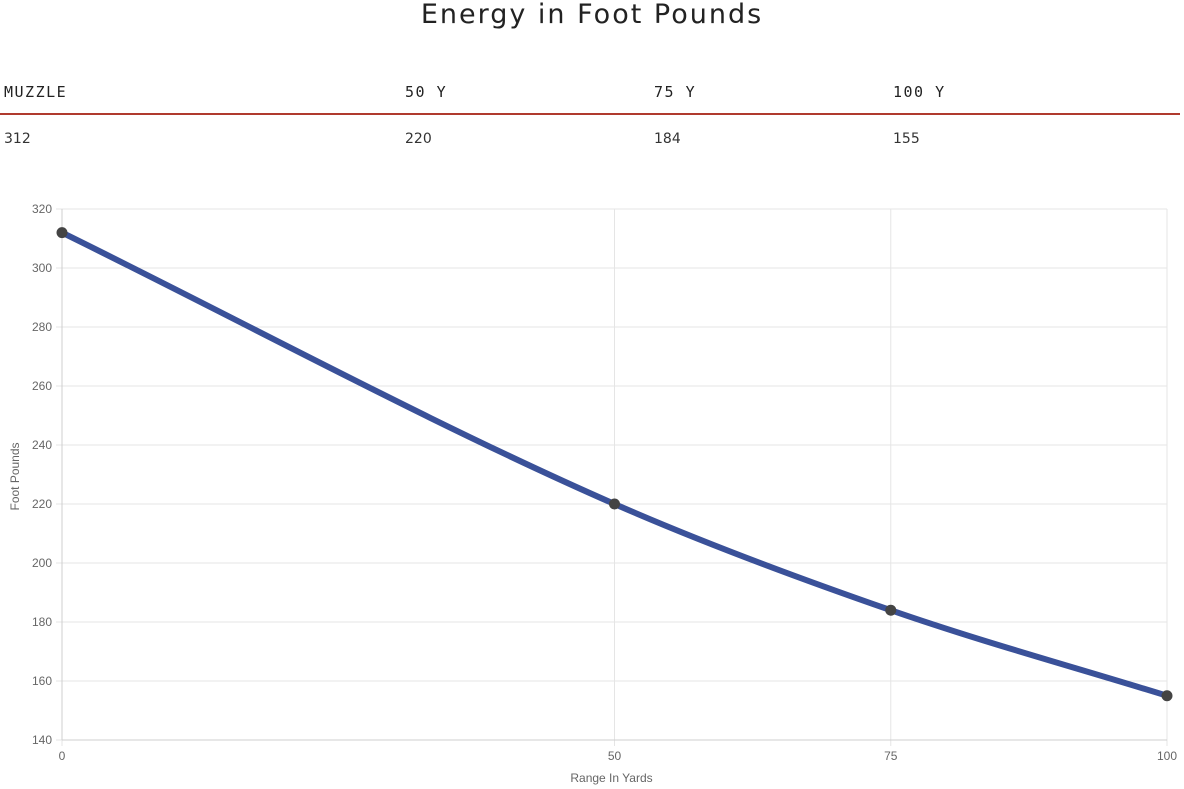 This screenshot has height=789, width=1184. What do you see at coordinates (418, 139) in the screenshot?
I see `value-50-yards: 220` at bounding box center [418, 139].